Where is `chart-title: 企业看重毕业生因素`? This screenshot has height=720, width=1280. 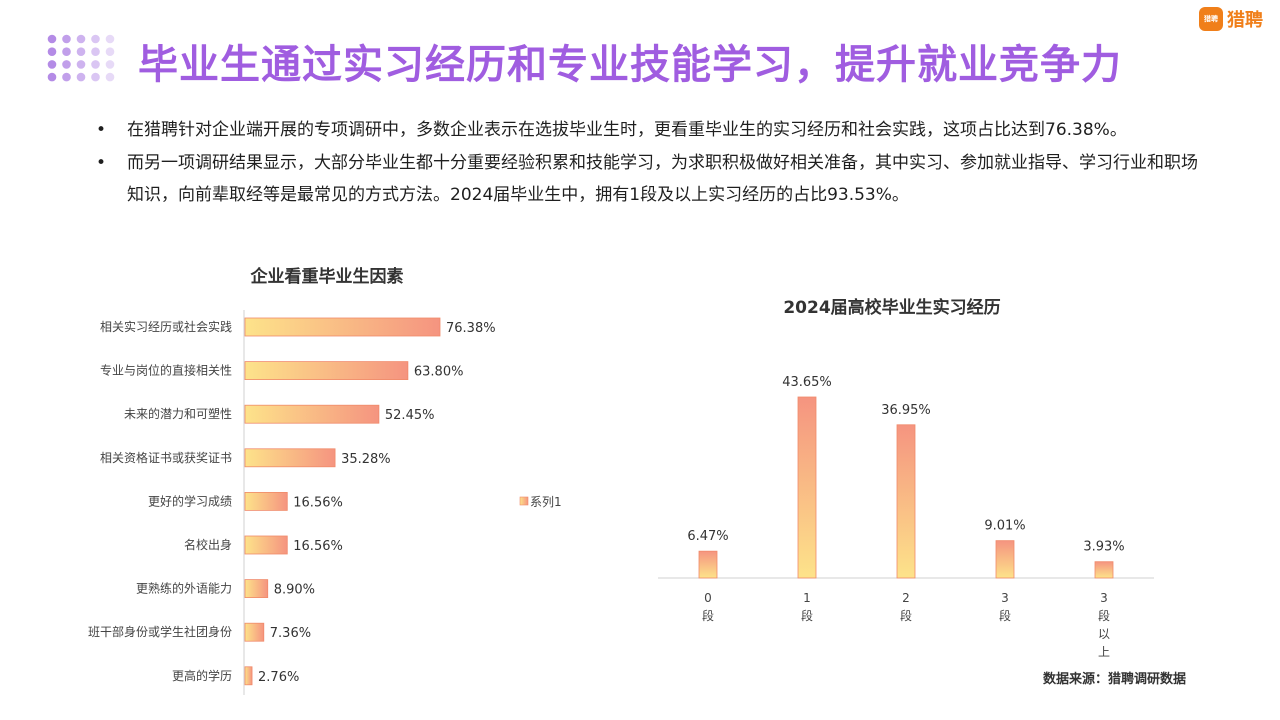 chart-title: 企业看重毕业生因素 is located at coordinates (327, 276).